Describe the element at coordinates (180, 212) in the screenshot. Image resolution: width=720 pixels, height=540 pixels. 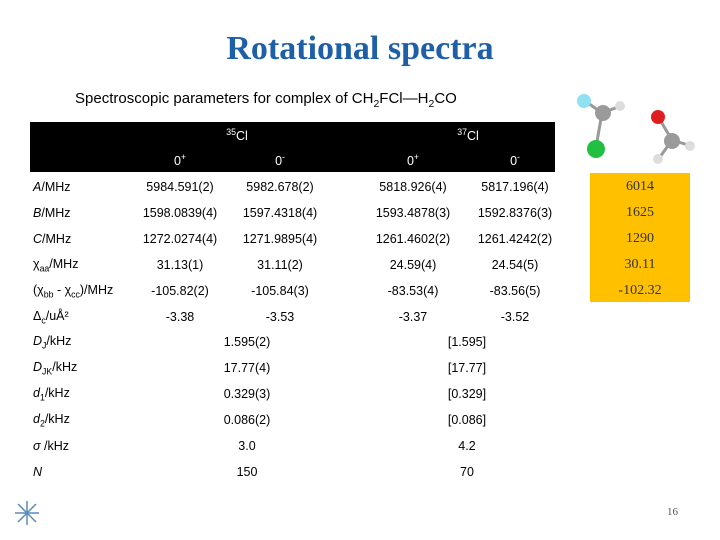
I see `table-cell: 1598.0839(4)` at that location.